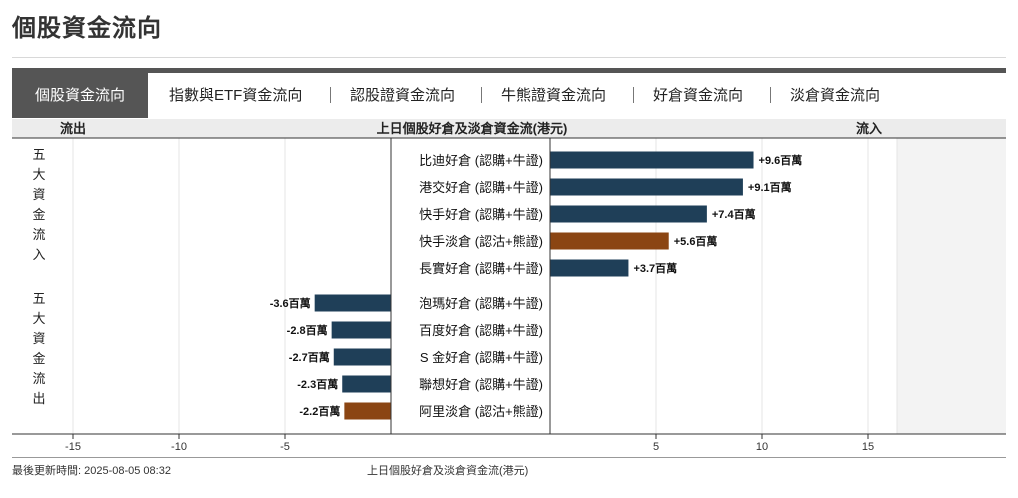  Describe the element at coordinates (481, 303) in the screenshot. I see `bar-category-label: 泡瑪好倉 (認購+牛證)` at that location.